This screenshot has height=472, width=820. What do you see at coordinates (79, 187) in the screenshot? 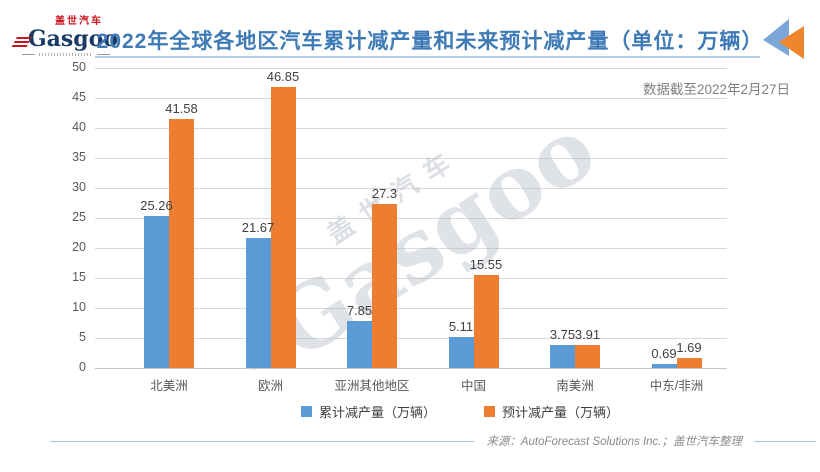
I see `y-axis-tick-label: 30` at bounding box center [79, 187].